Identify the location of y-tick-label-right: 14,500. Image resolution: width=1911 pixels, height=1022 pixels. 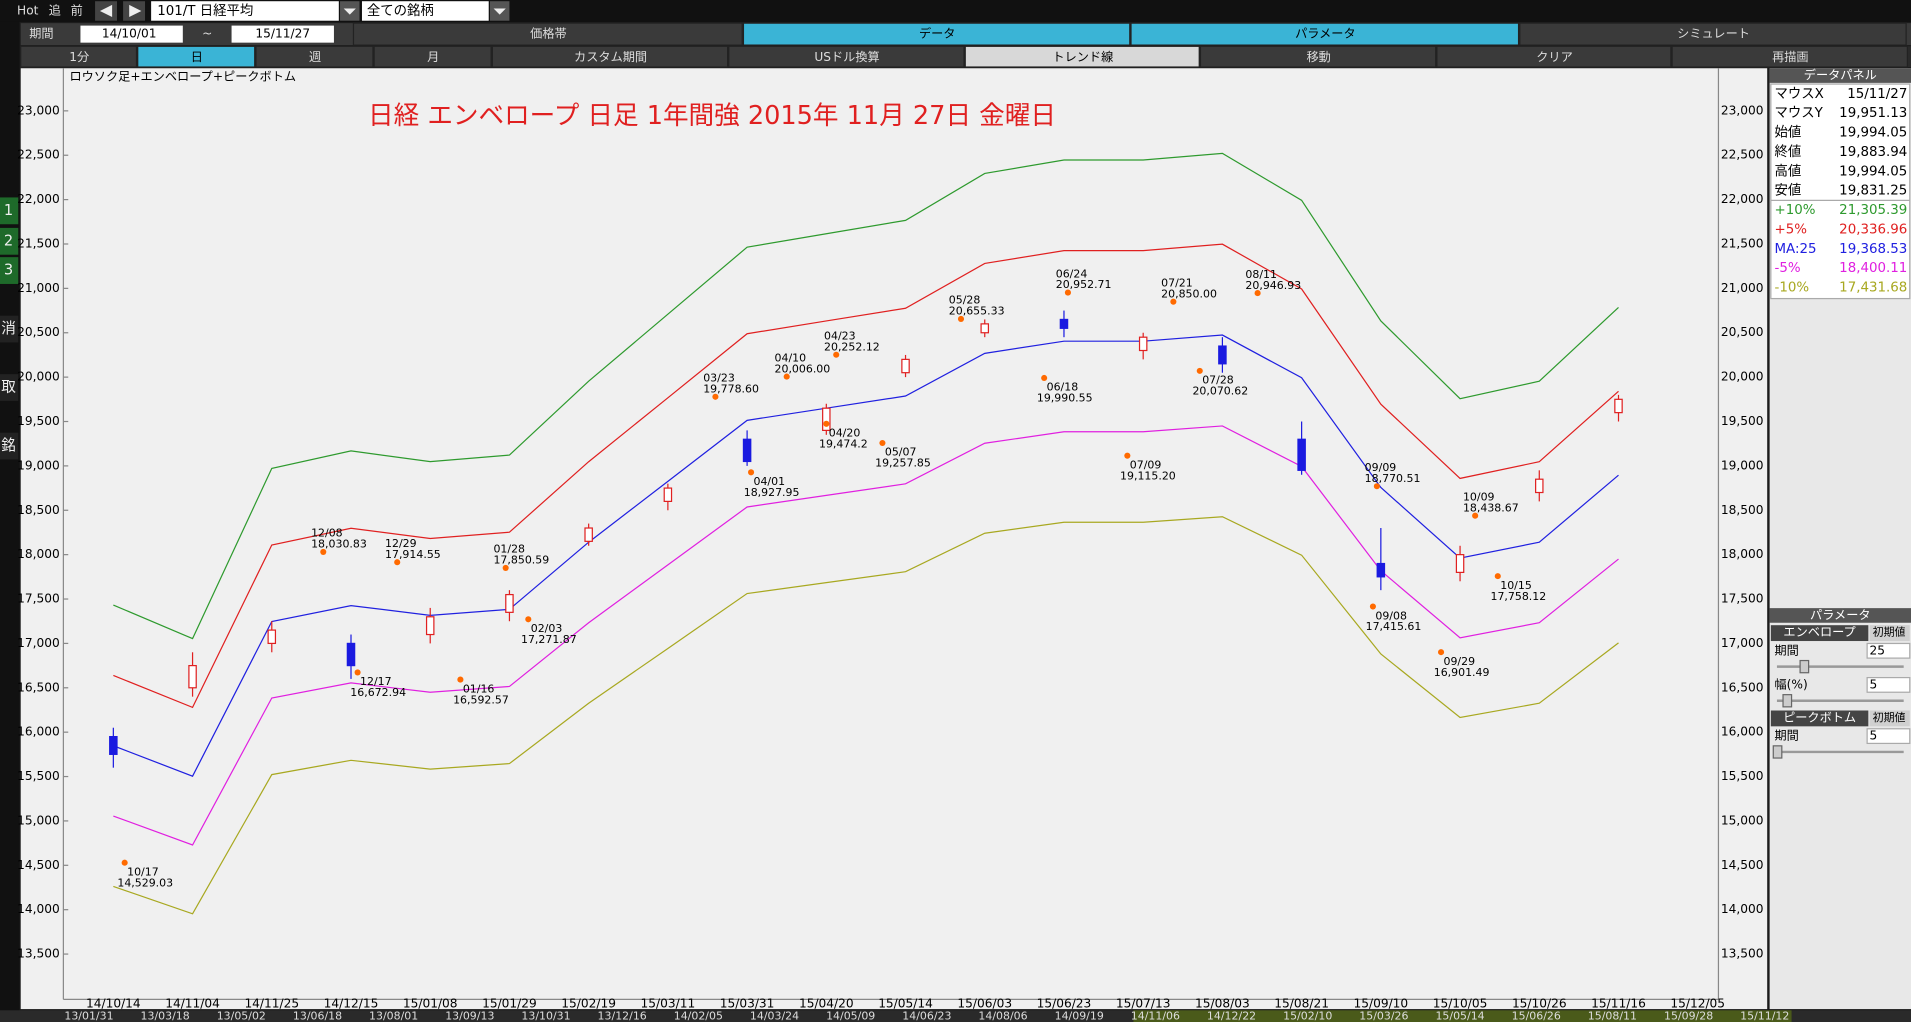
(1742, 865).